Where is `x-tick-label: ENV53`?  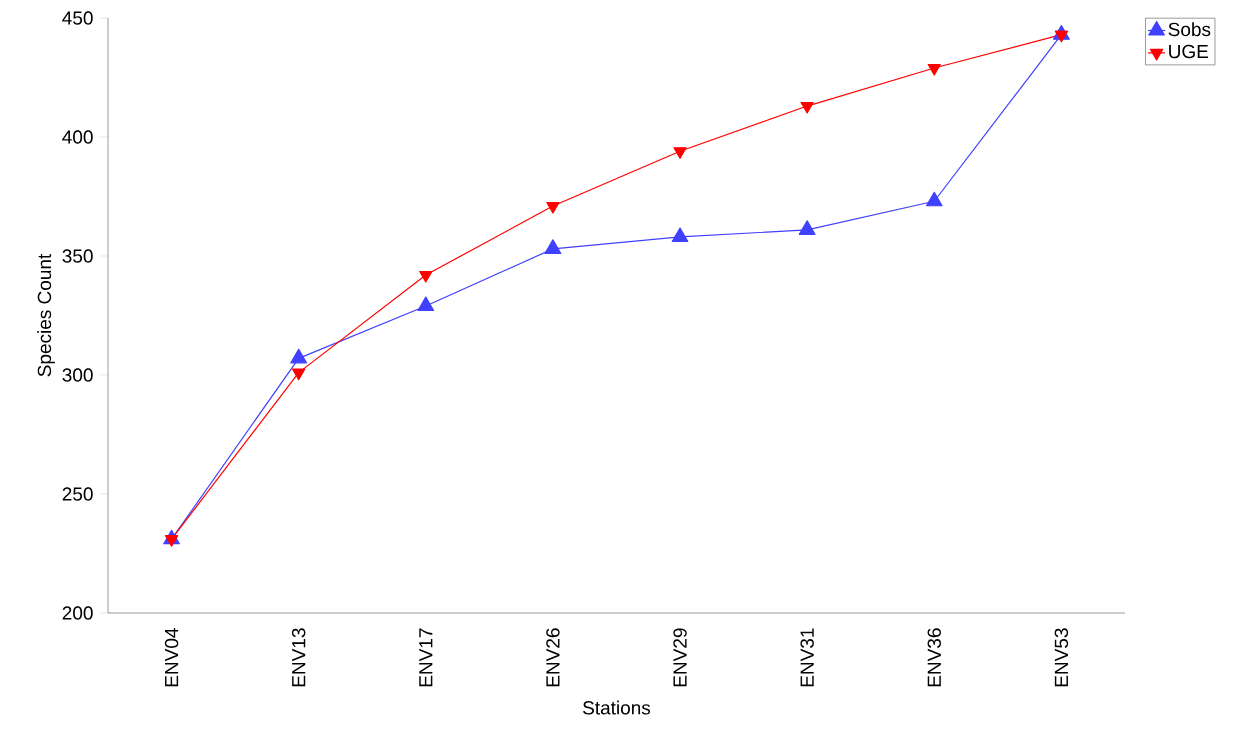 x-tick-label: ENV53 is located at coordinates (1061, 657).